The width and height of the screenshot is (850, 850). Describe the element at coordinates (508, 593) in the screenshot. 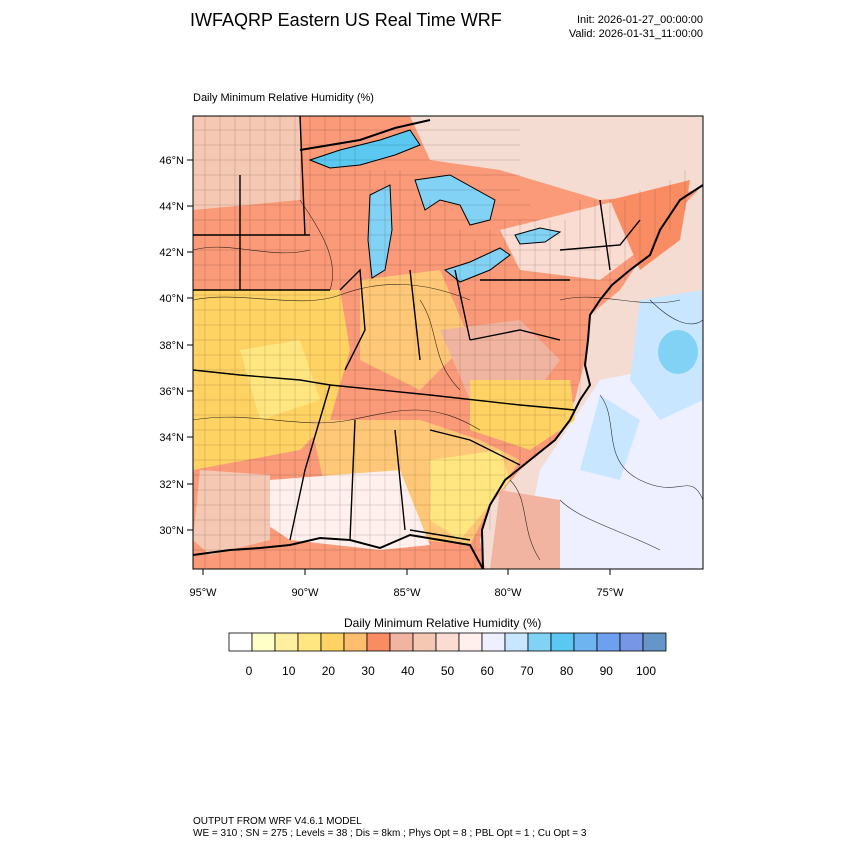

I see `lon-label-80: 80°W` at that location.